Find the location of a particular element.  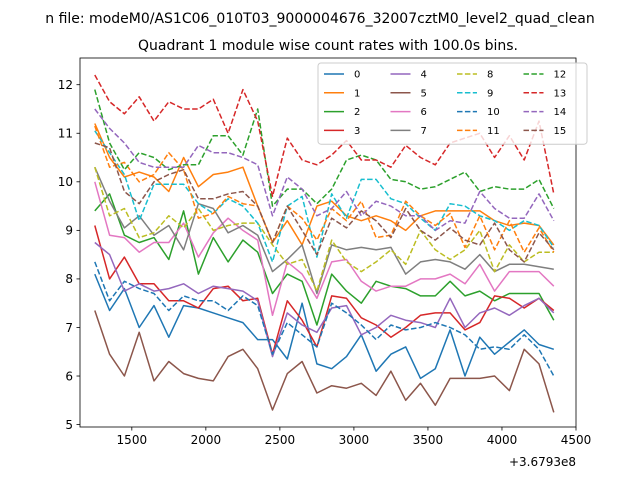

x-tick-label-3000: 3000 is located at coordinates (354, 440).